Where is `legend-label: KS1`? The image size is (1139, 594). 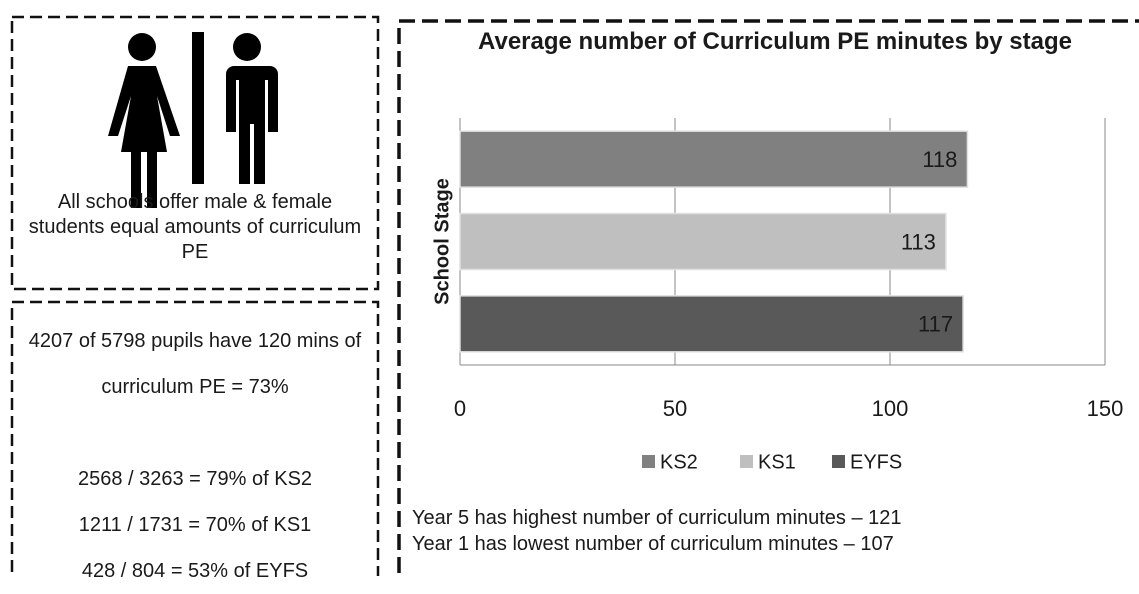 legend-label: KS1 is located at coordinates (777, 462).